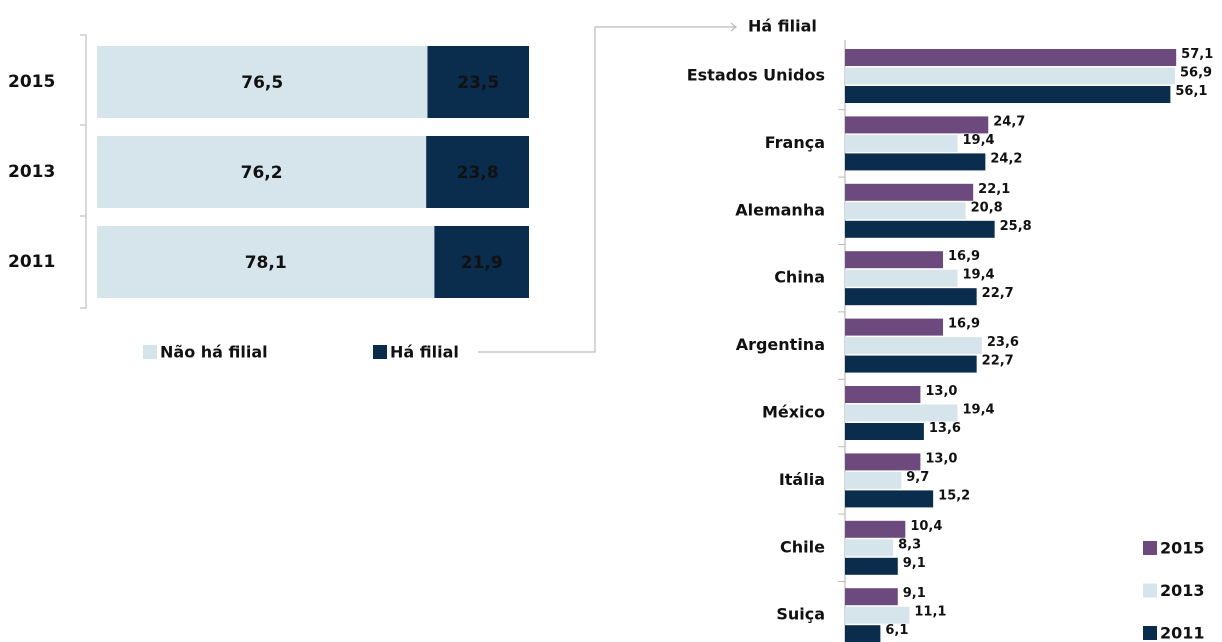 The image size is (1222, 642). Describe the element at coordinates (896, 630) in the screenshot. I see `value-label: 6,1` at that location.